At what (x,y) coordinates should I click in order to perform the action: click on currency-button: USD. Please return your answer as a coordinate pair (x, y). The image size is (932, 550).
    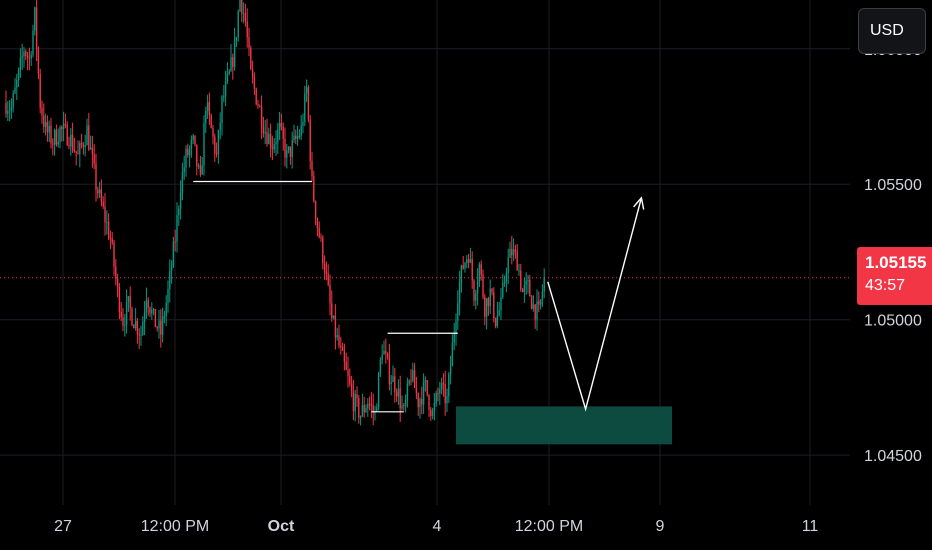
    Looking at the image, I should click on (892, 31).